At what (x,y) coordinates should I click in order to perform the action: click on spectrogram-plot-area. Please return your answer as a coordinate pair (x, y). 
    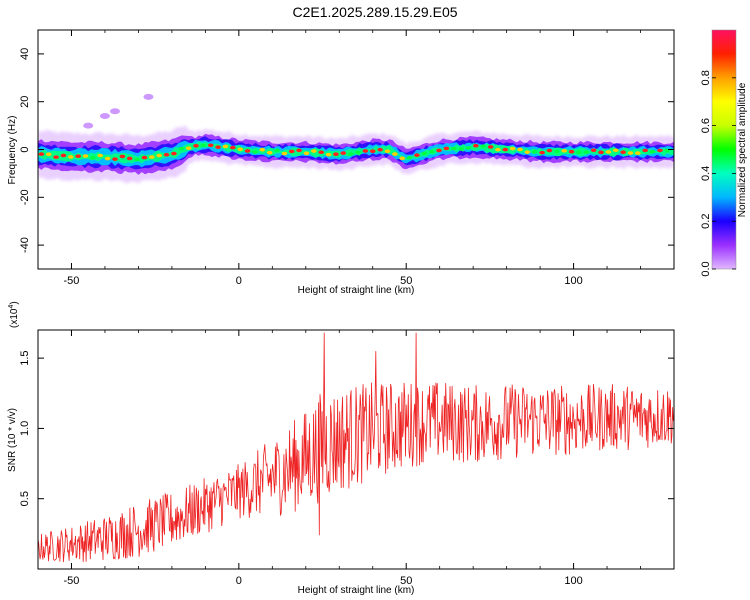
    Looking at the image, I should click on (356, 138).